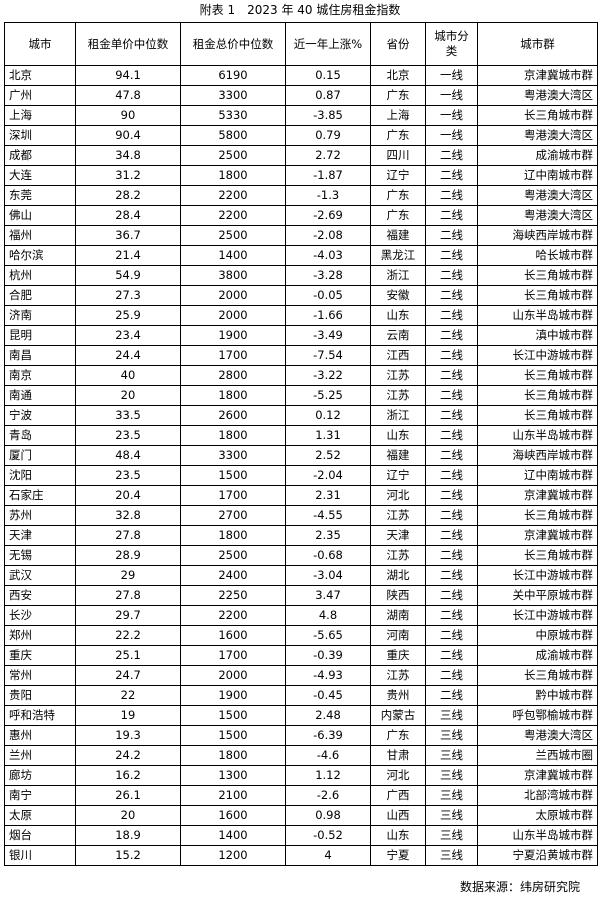 Image resolution: width=600 pixels, height=899 pixels. Describe the element at coordinates (301, 715) in the screenshot. I see `table-row: 呼和浩特 19 1500 2.48 内蒙古 三线 呼包鄂榆城市群` at that location.